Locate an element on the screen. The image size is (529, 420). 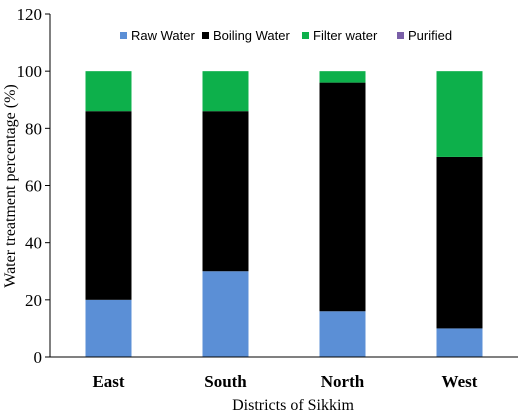
x-axis-tick-labels: East South North West is located at coordinates (284, 381).